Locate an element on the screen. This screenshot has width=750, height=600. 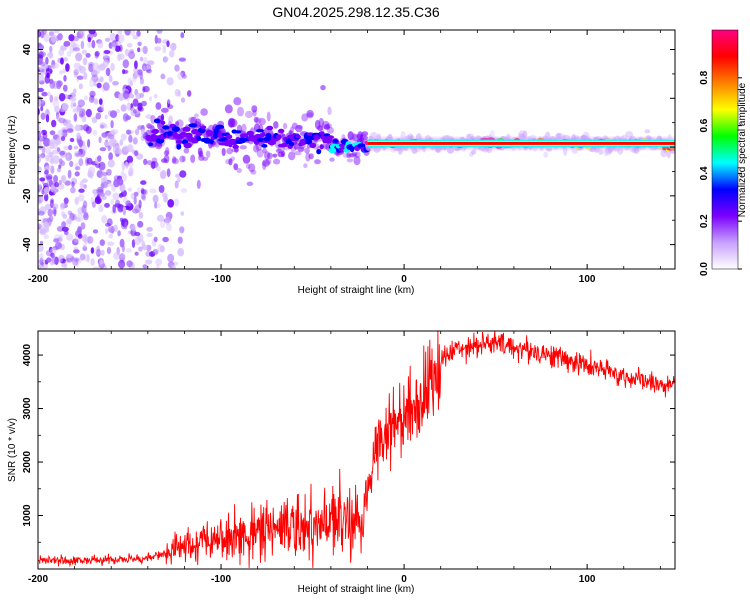
y-tick-label: 40 is located at coordinates (27, 50).